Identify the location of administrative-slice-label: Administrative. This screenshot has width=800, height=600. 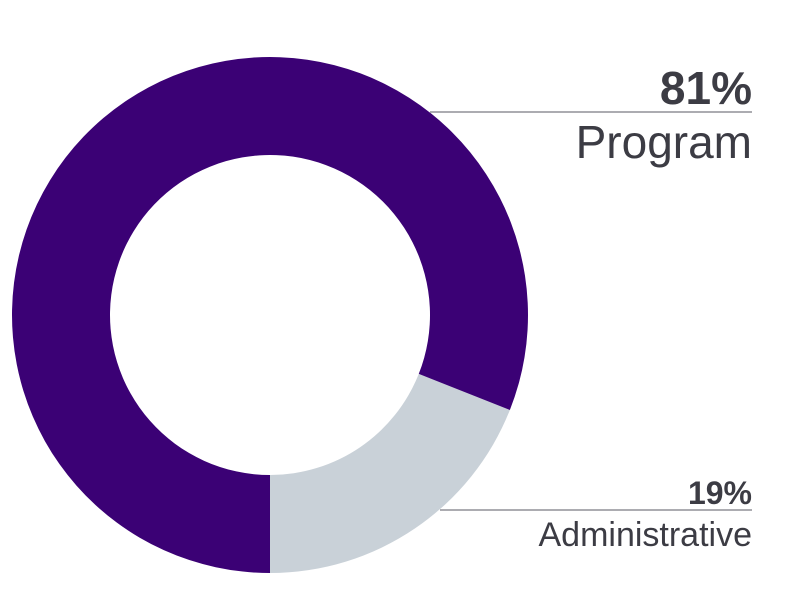
(645, 535).